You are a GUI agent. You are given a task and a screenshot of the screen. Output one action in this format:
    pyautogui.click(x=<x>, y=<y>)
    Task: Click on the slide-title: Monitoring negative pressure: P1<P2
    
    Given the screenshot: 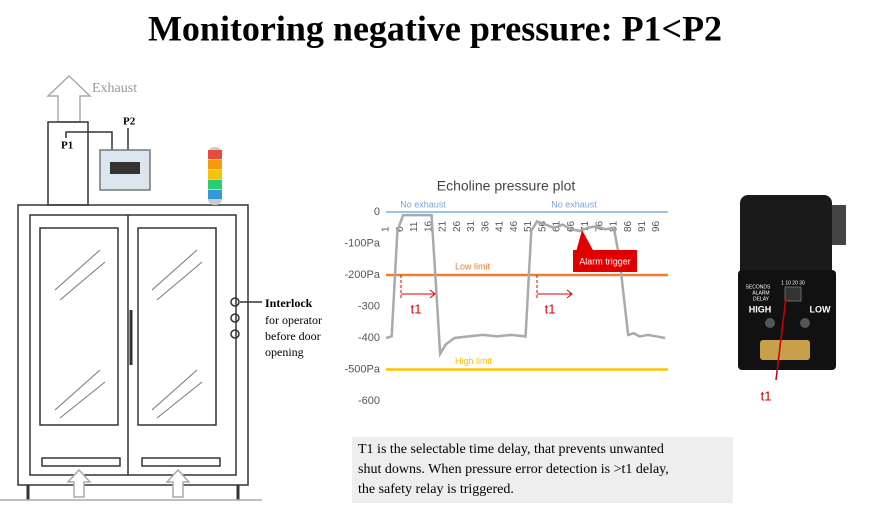 What is the action you would take?
    pyautogui.click(x=435, y=28)
    